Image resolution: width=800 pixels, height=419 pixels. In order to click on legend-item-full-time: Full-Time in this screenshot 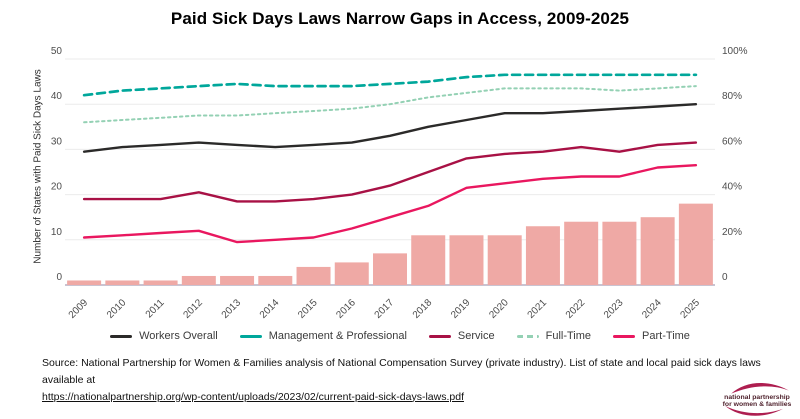, I will do `click(554, 336)`.